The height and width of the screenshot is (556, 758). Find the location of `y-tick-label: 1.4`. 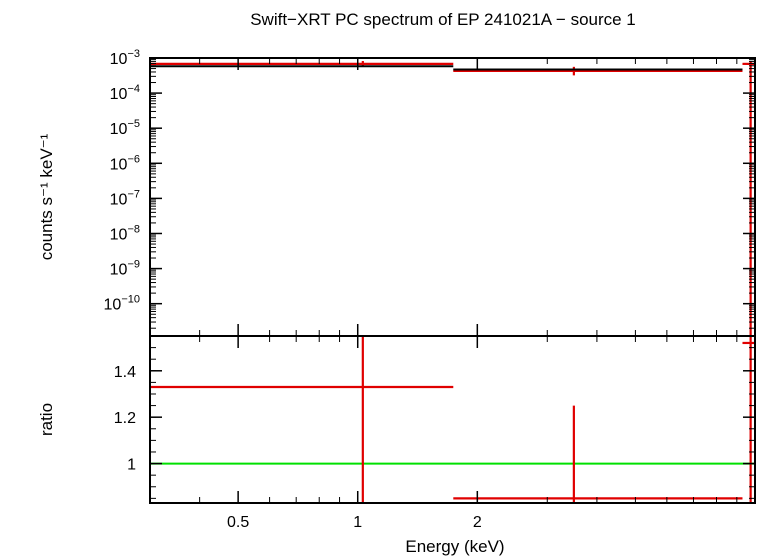

y-tick-label: 1.4 is located at coordinates (125, 372).